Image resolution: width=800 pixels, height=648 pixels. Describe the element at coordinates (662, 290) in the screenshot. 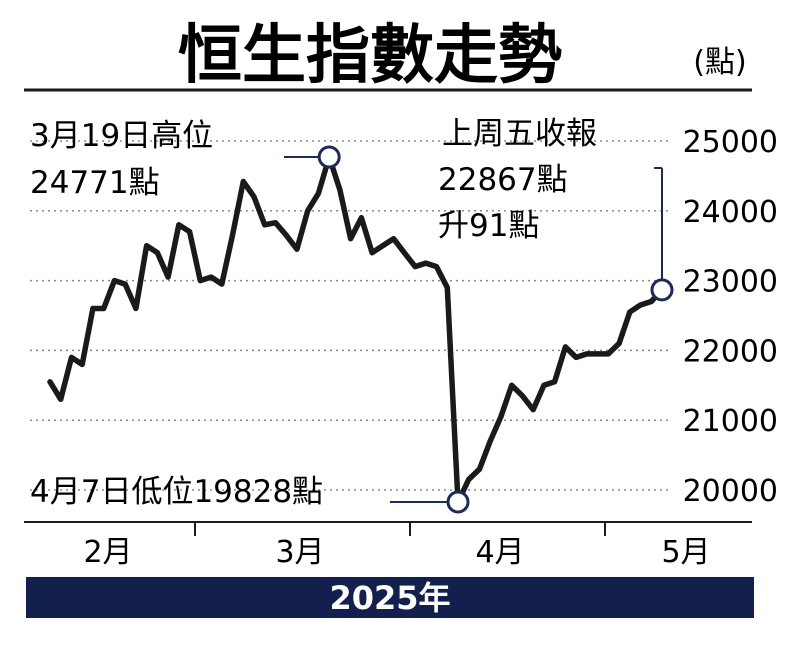

I see `last-marker` at that location.